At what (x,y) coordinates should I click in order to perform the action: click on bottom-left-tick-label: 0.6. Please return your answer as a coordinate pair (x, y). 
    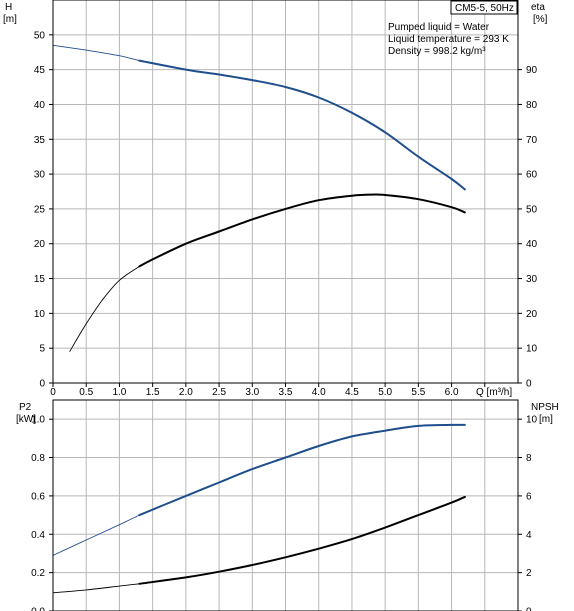
    Looking at the image, I should click on (38, 496).